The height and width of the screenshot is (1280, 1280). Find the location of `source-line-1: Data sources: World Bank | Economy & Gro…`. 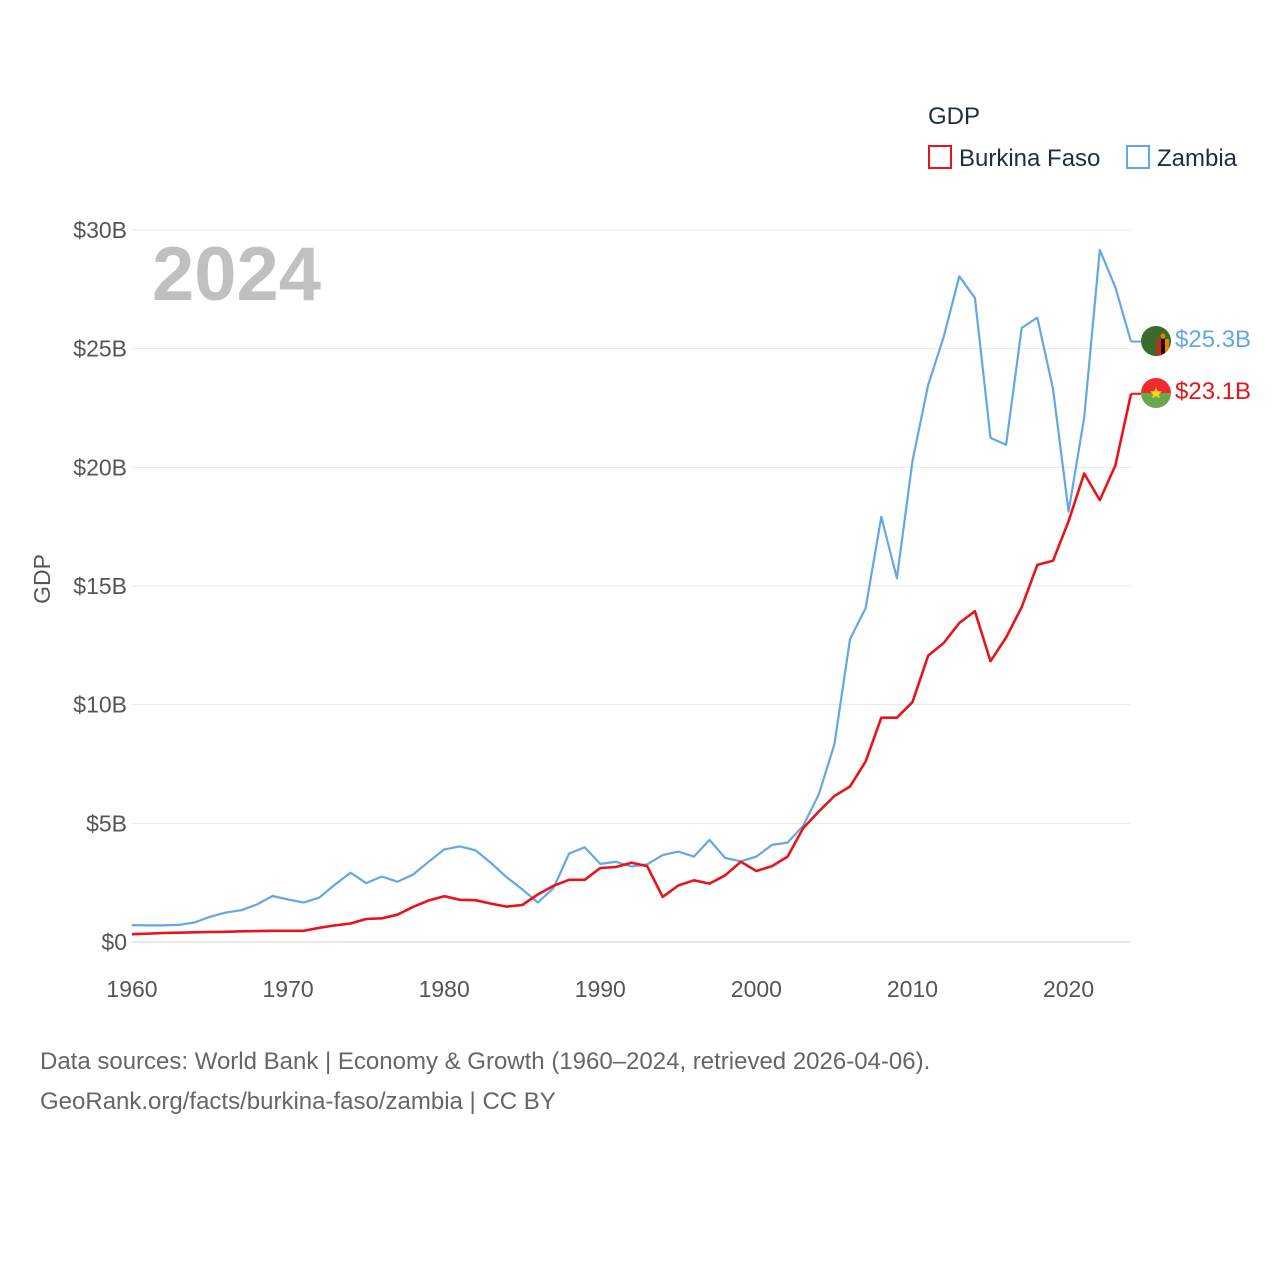

source-line-1: Data sources: World Bank | Economy & Gro… is located at coordinates (485, 1061).